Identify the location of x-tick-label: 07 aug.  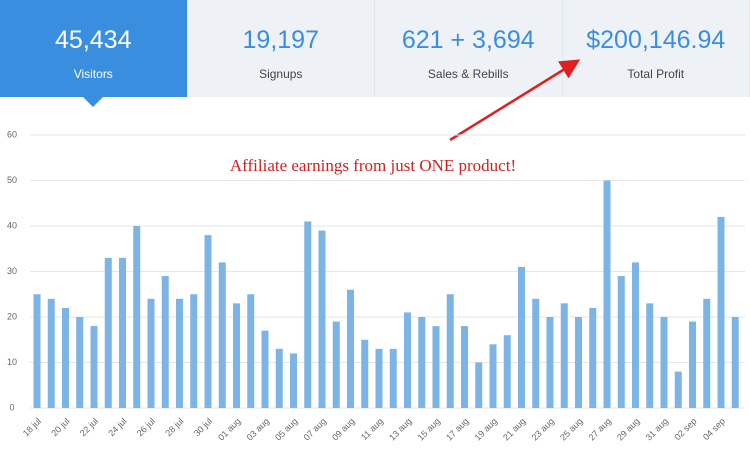
(315, 429).